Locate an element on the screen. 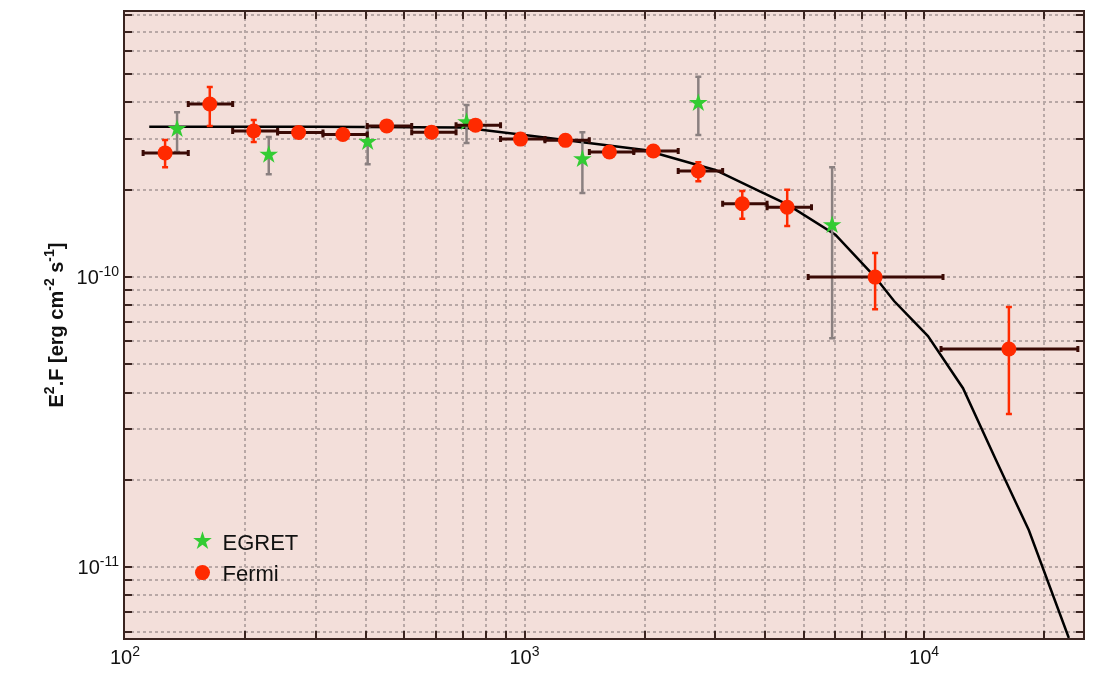  x-tick-label: 10$^{2}$ is located at coordinates (125, 655).